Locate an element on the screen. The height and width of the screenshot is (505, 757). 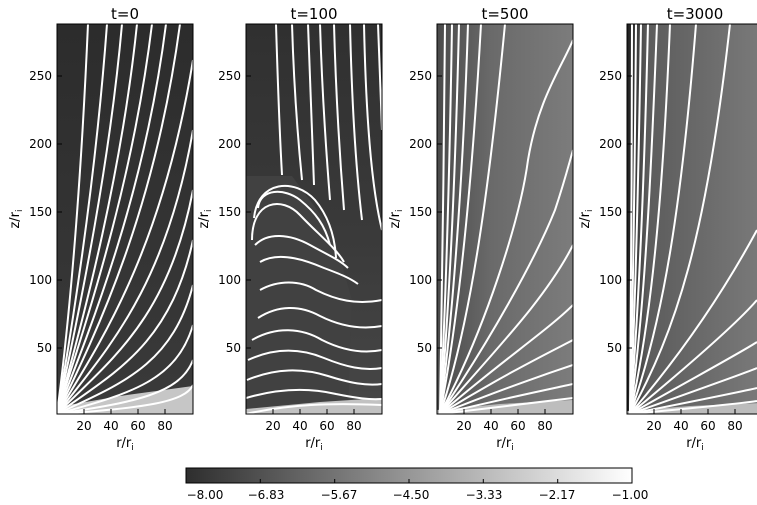
colorbar-tick-label: −3.33 is located at coordinates (484, 495).